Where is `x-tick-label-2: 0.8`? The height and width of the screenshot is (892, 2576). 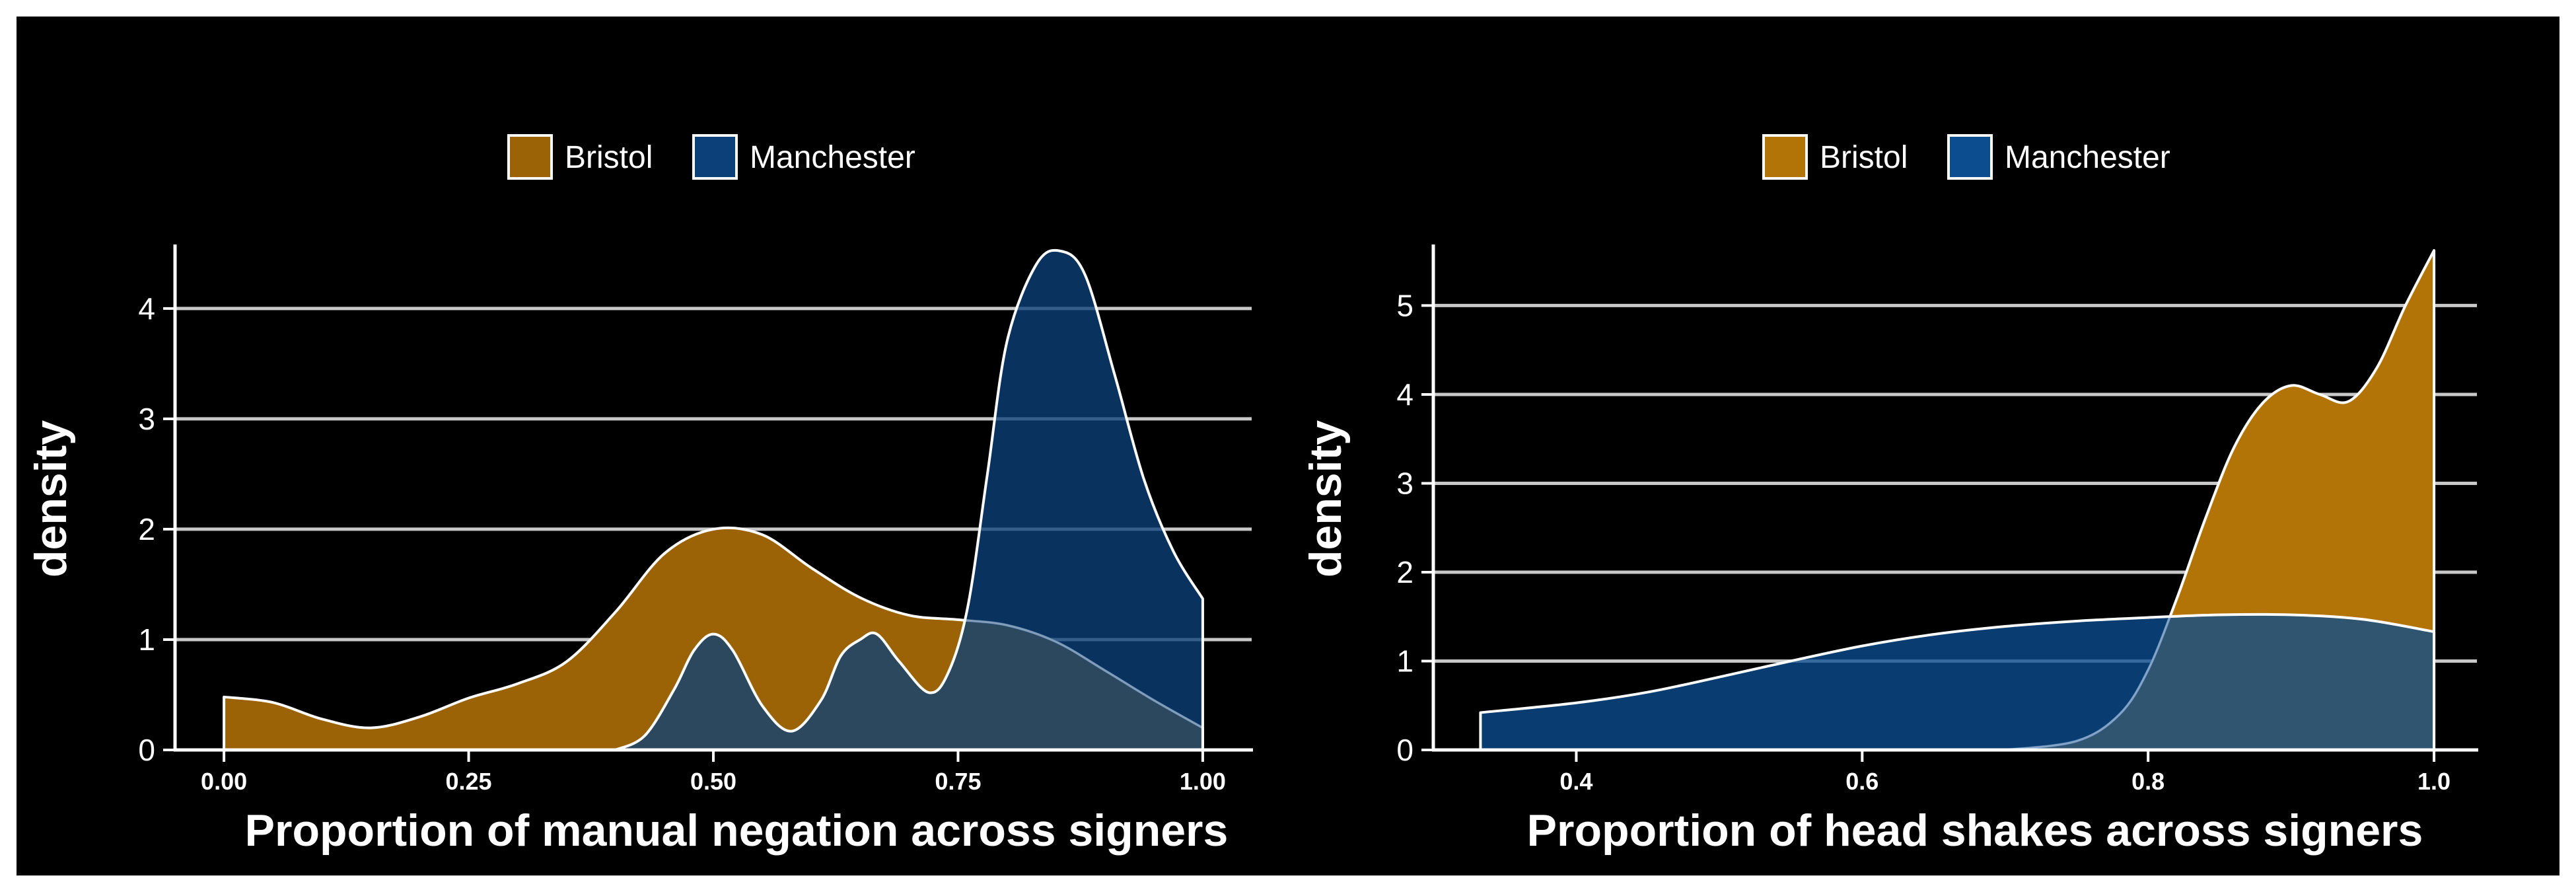 x-tick-label-2: 0.8 is located at coordinates (2148, 782).